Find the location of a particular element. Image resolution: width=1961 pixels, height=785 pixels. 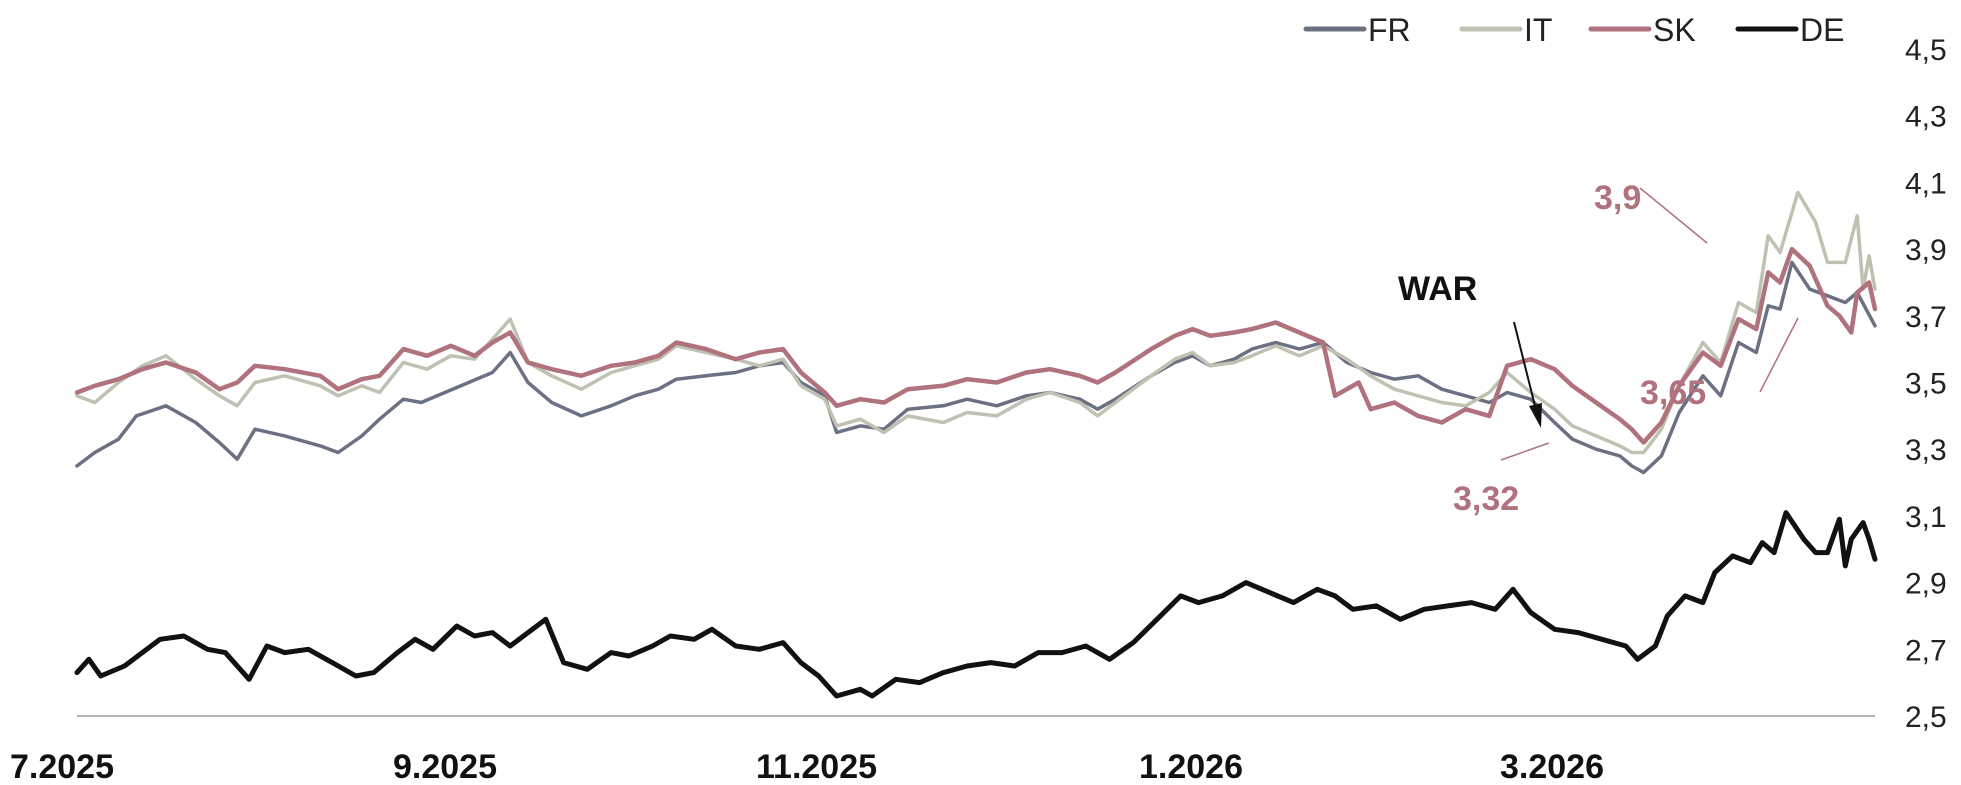

x-tick-label: 3.2026 is located at coordinates (1552, 766).